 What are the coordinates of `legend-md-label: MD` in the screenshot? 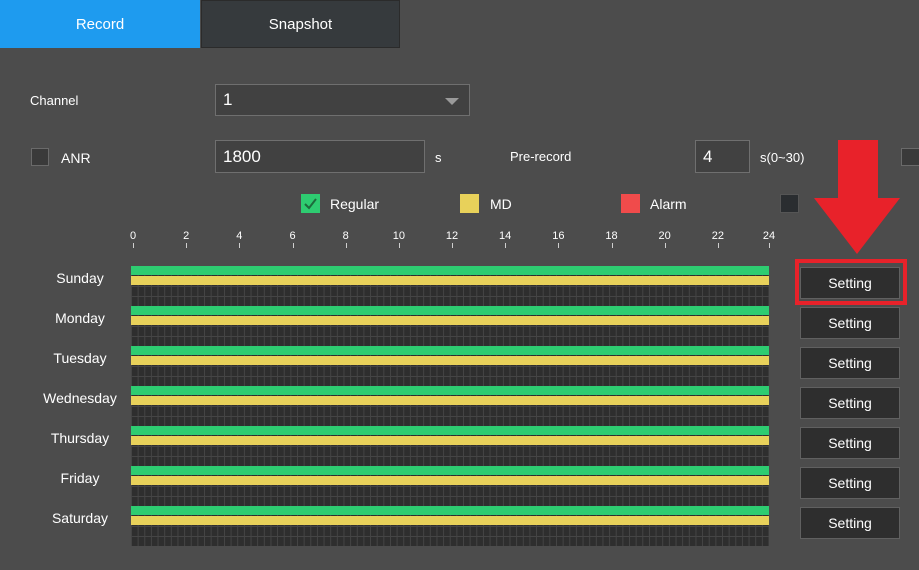 It's located at (501, 204).